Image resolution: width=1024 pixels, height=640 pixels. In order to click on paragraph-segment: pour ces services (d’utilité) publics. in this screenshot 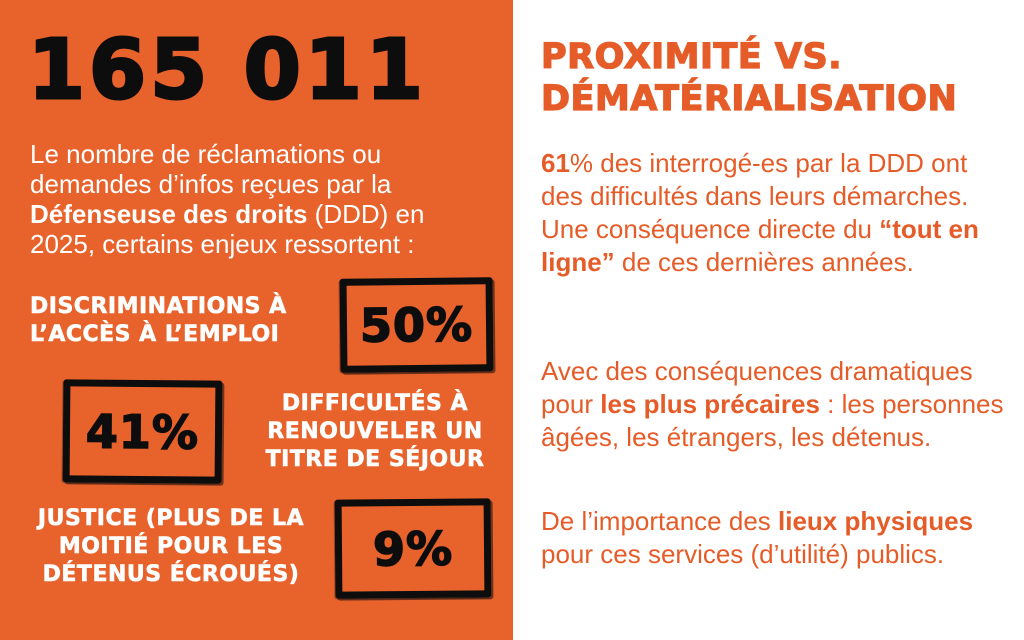, I will do `click(743, 554)`.